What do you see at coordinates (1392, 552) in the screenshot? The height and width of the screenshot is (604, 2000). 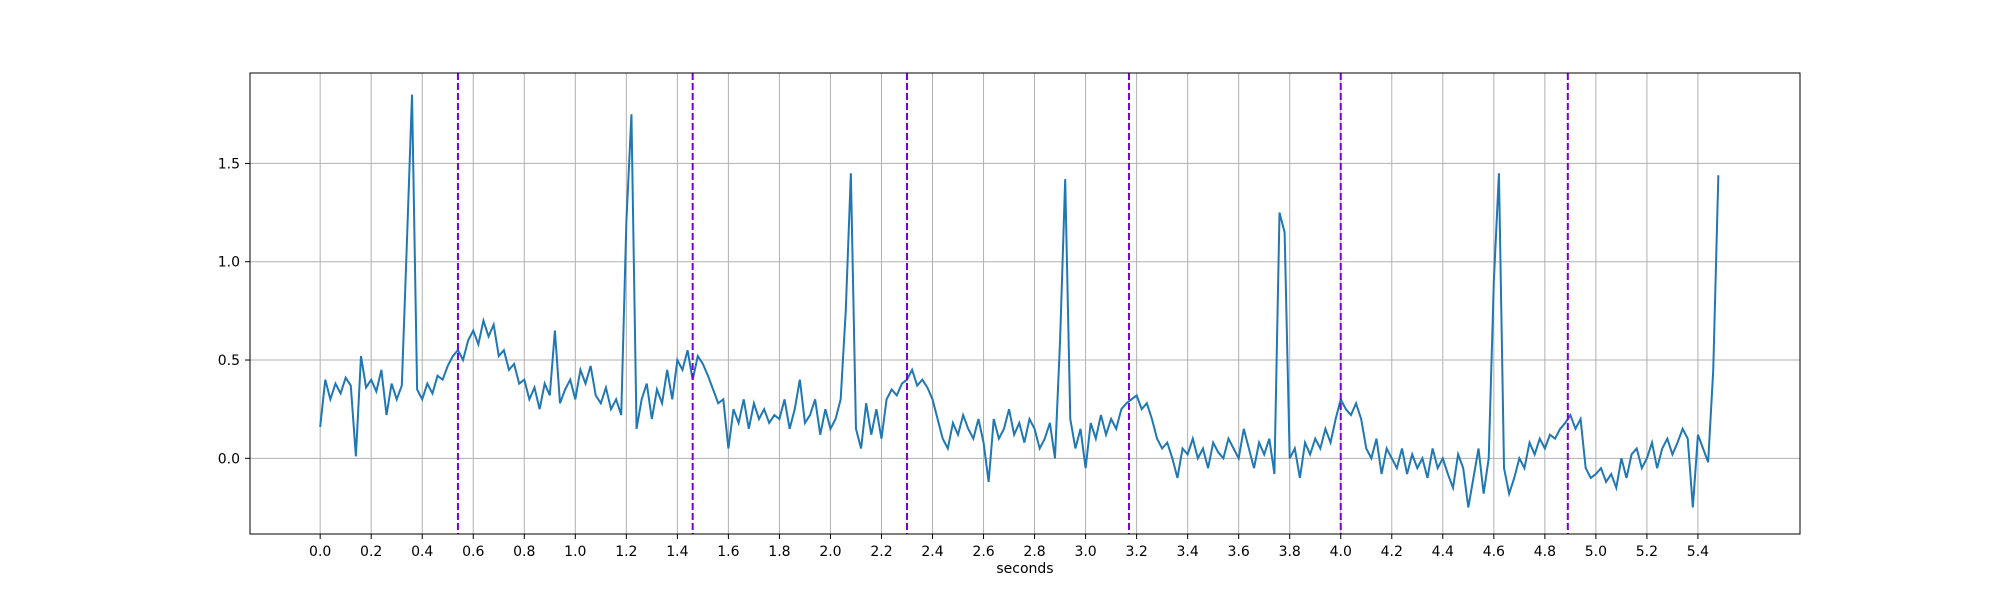 I see `x-tick-label: 4.2` at bounding box center [1392, 552].